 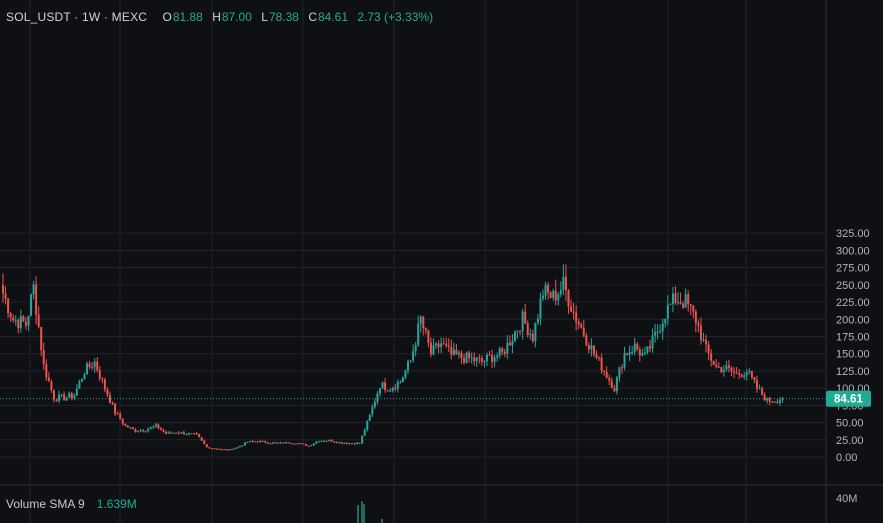 What do you see at coordinates (167, 17) in the screenshot?
I see `open-label: O` at bounding box center [167, 17].